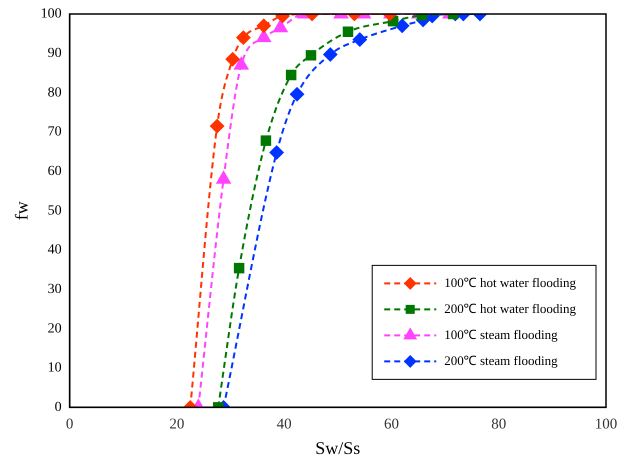 The height and width of the screenshot is (468, 636). Describe the element at coordinates (55, 172) in the screenshot. I see `y-tick-label: 60` at that location.